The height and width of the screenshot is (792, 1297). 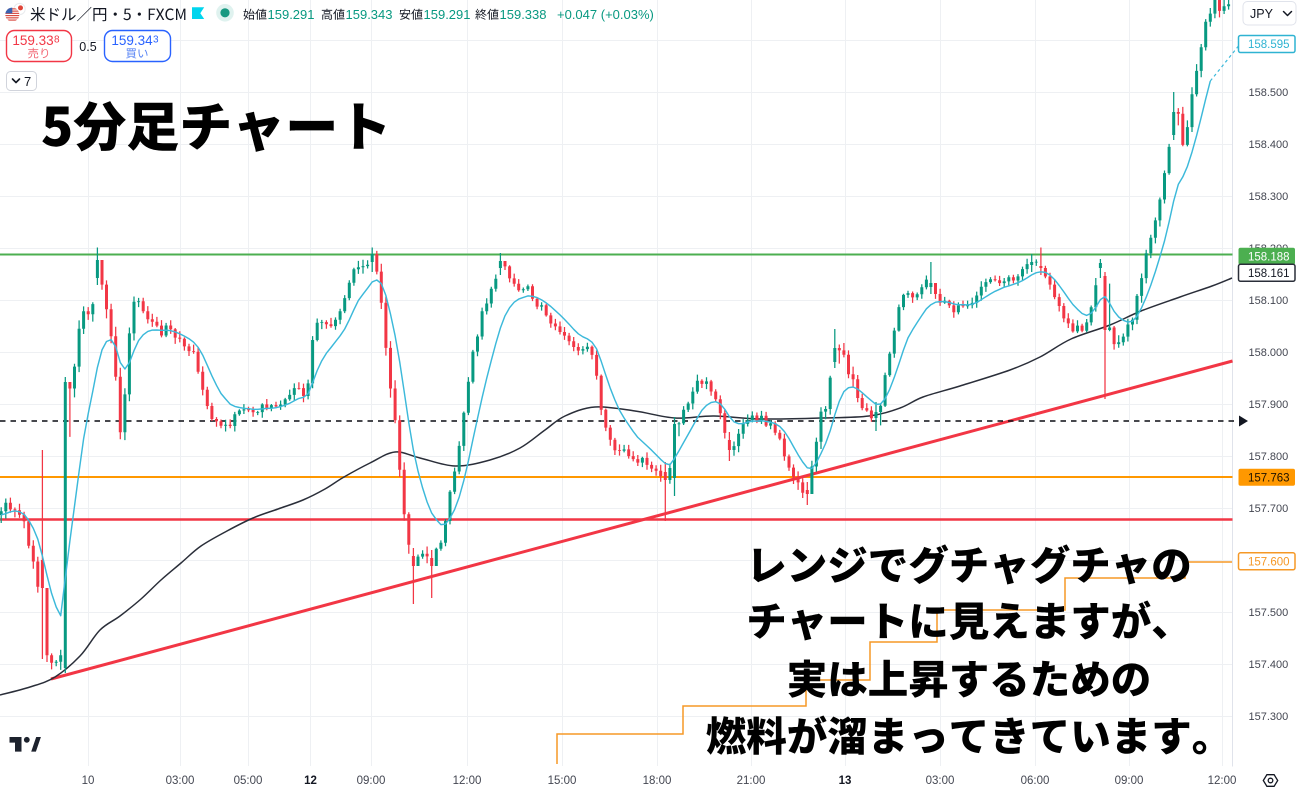 What do you see at coordinates (1269, 509) in the screenshot?
I see `svg-text: 157.700` at bounding box center [1269, 509].